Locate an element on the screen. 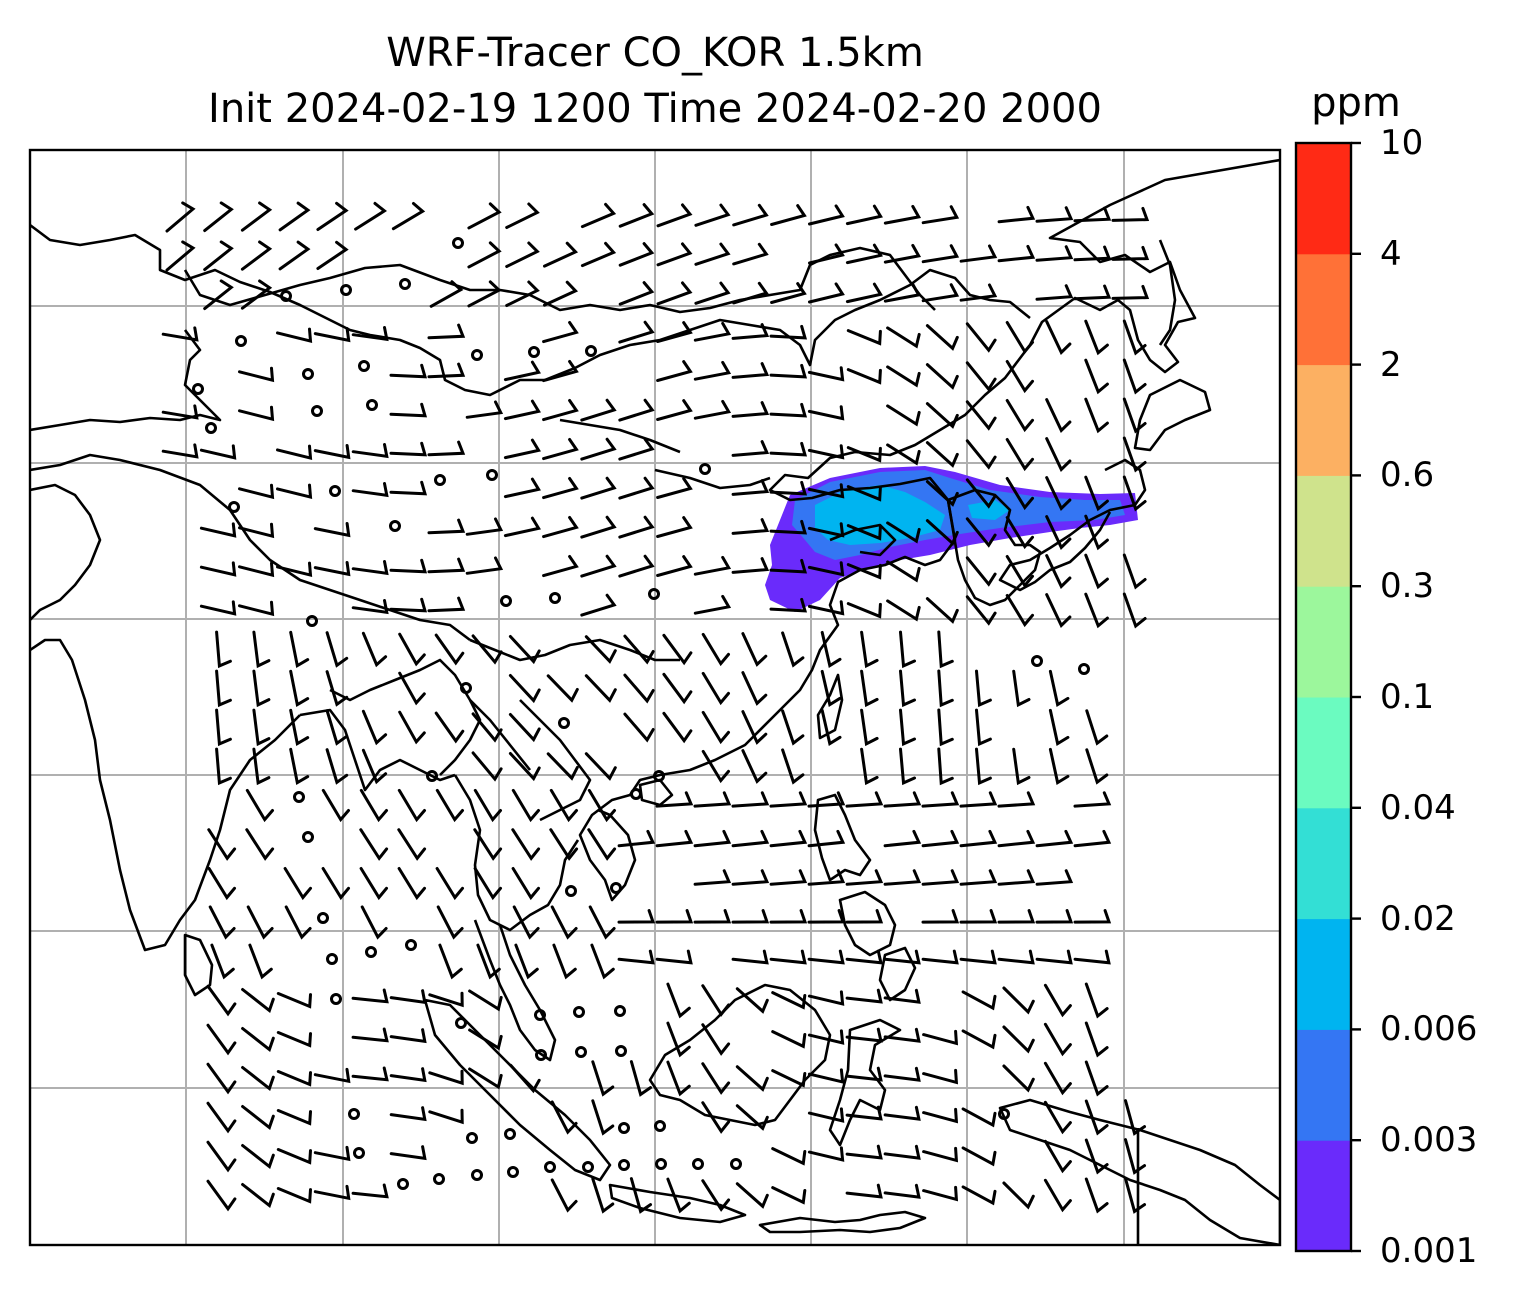  plume-high is located at coordinates (880, 515).